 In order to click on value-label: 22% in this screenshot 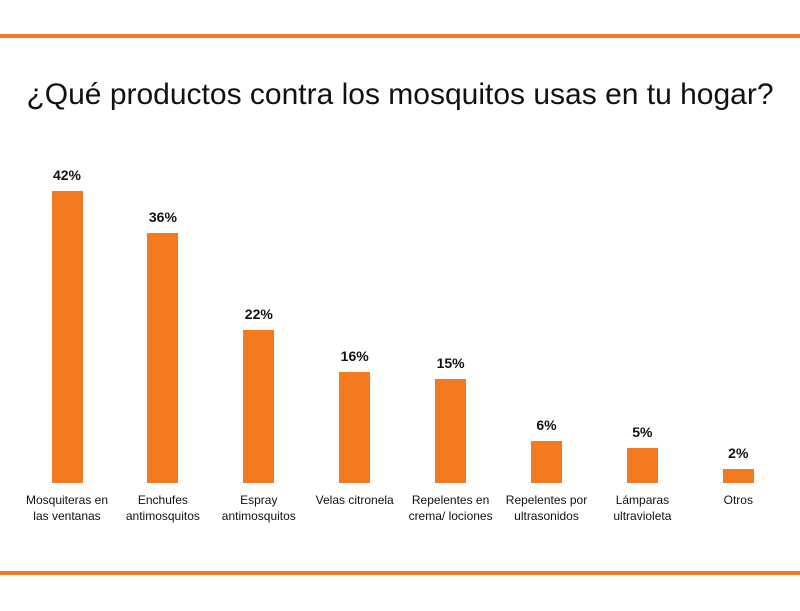, I will do `click(258, 314)`.